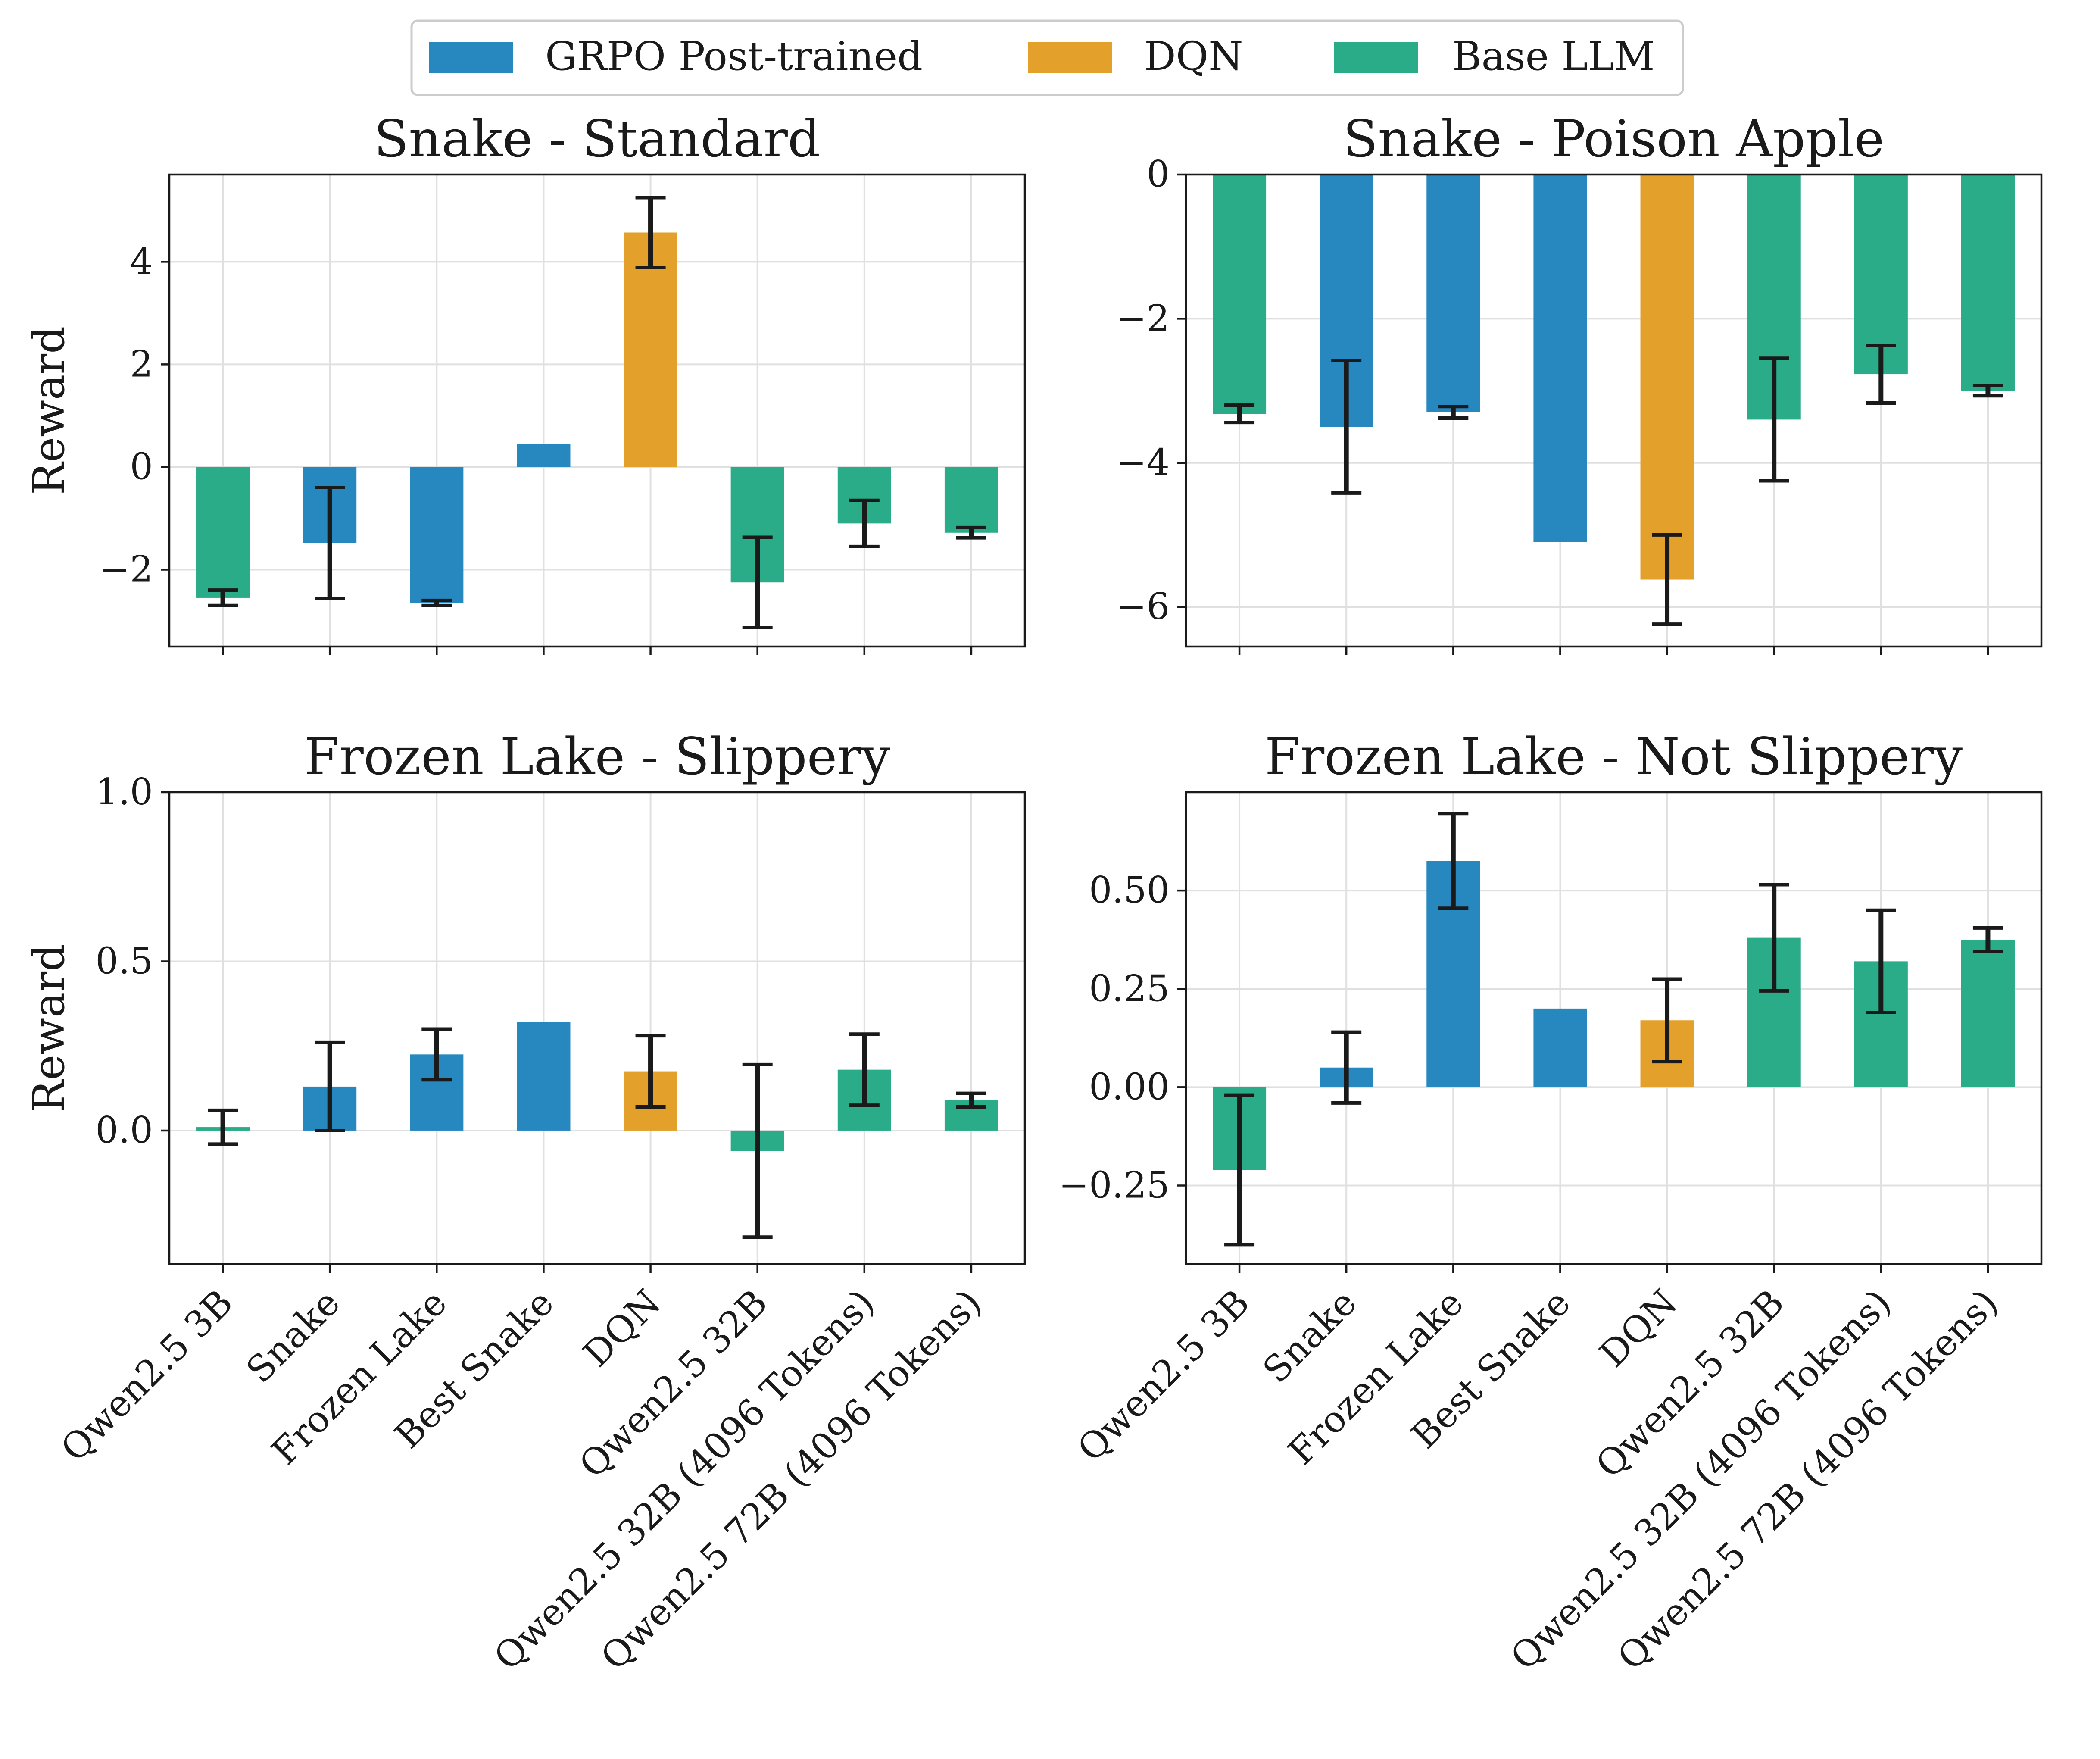 The height and width of the screenshot is (1759, 2100). What do you see at coordinates (1614, 756) in the screenshot?
I see `chart-title: Frozen Lake - Not Slippery` at bounding box center [1614, 756].